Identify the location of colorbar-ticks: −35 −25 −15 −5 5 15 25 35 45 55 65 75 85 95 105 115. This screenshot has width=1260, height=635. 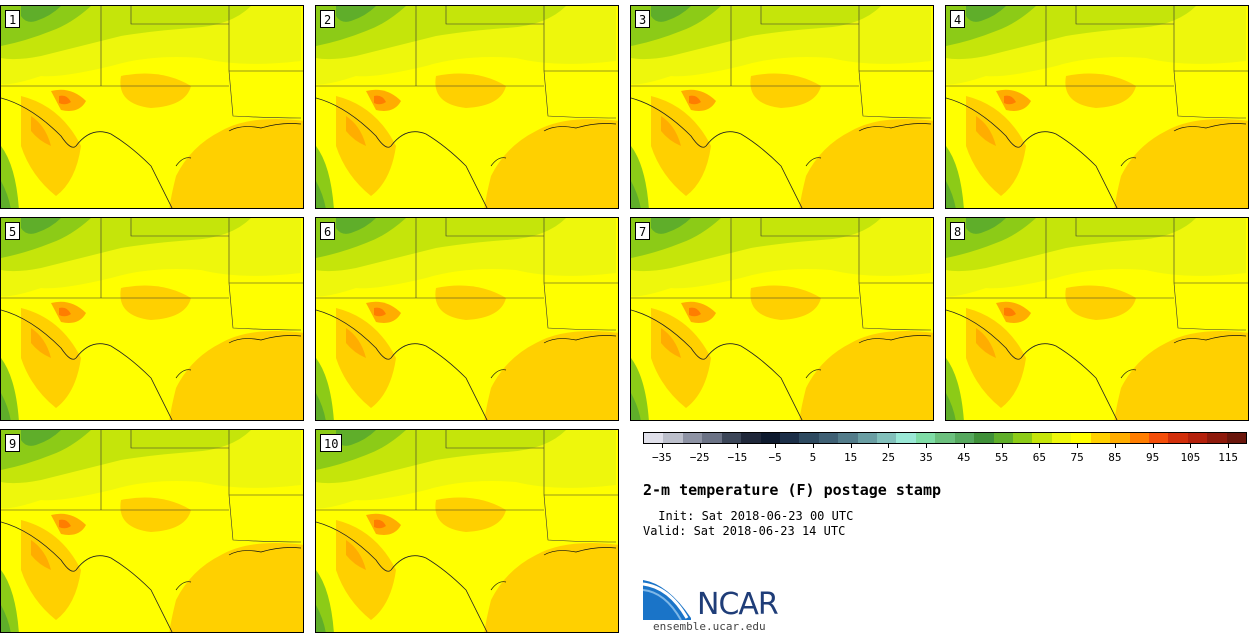
(945, 456).